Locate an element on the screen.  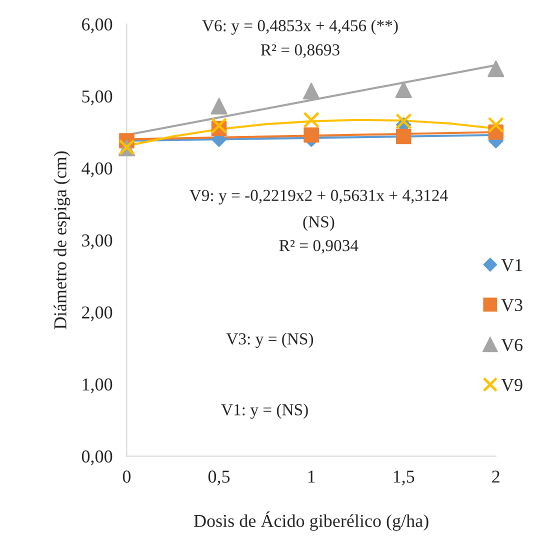
x-tick-label: 0 is located at coordinates (126, 476).